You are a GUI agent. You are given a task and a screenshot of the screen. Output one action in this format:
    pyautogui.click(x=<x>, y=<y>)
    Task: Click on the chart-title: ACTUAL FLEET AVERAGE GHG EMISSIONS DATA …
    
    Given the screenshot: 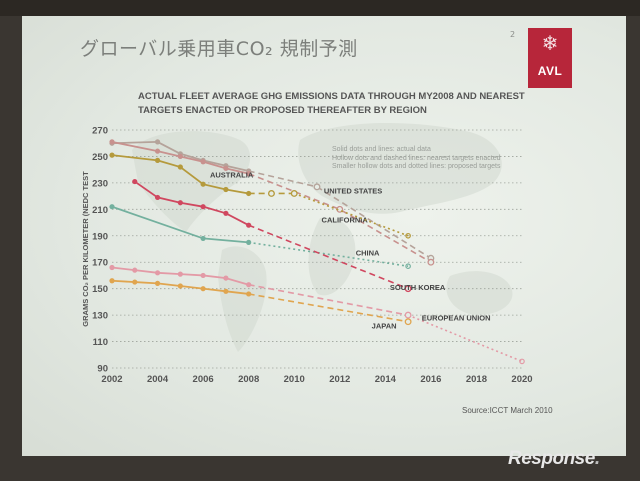 What is the action you would take?
    pyautogui.click(x=331, y=103)
    